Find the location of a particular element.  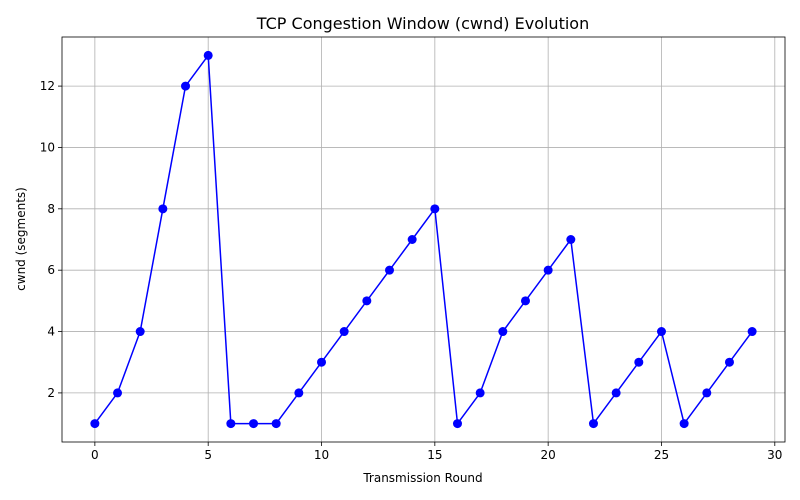

x-axis-ticks: 0 5 10 15 20 25 30 is located at coordinates (436, 452).